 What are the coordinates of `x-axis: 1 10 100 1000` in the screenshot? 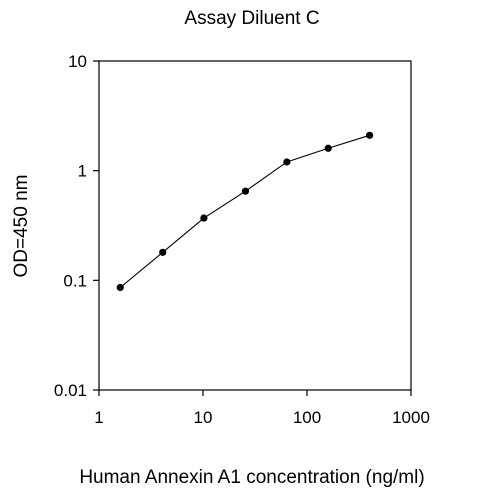 It's located at (262, 408).